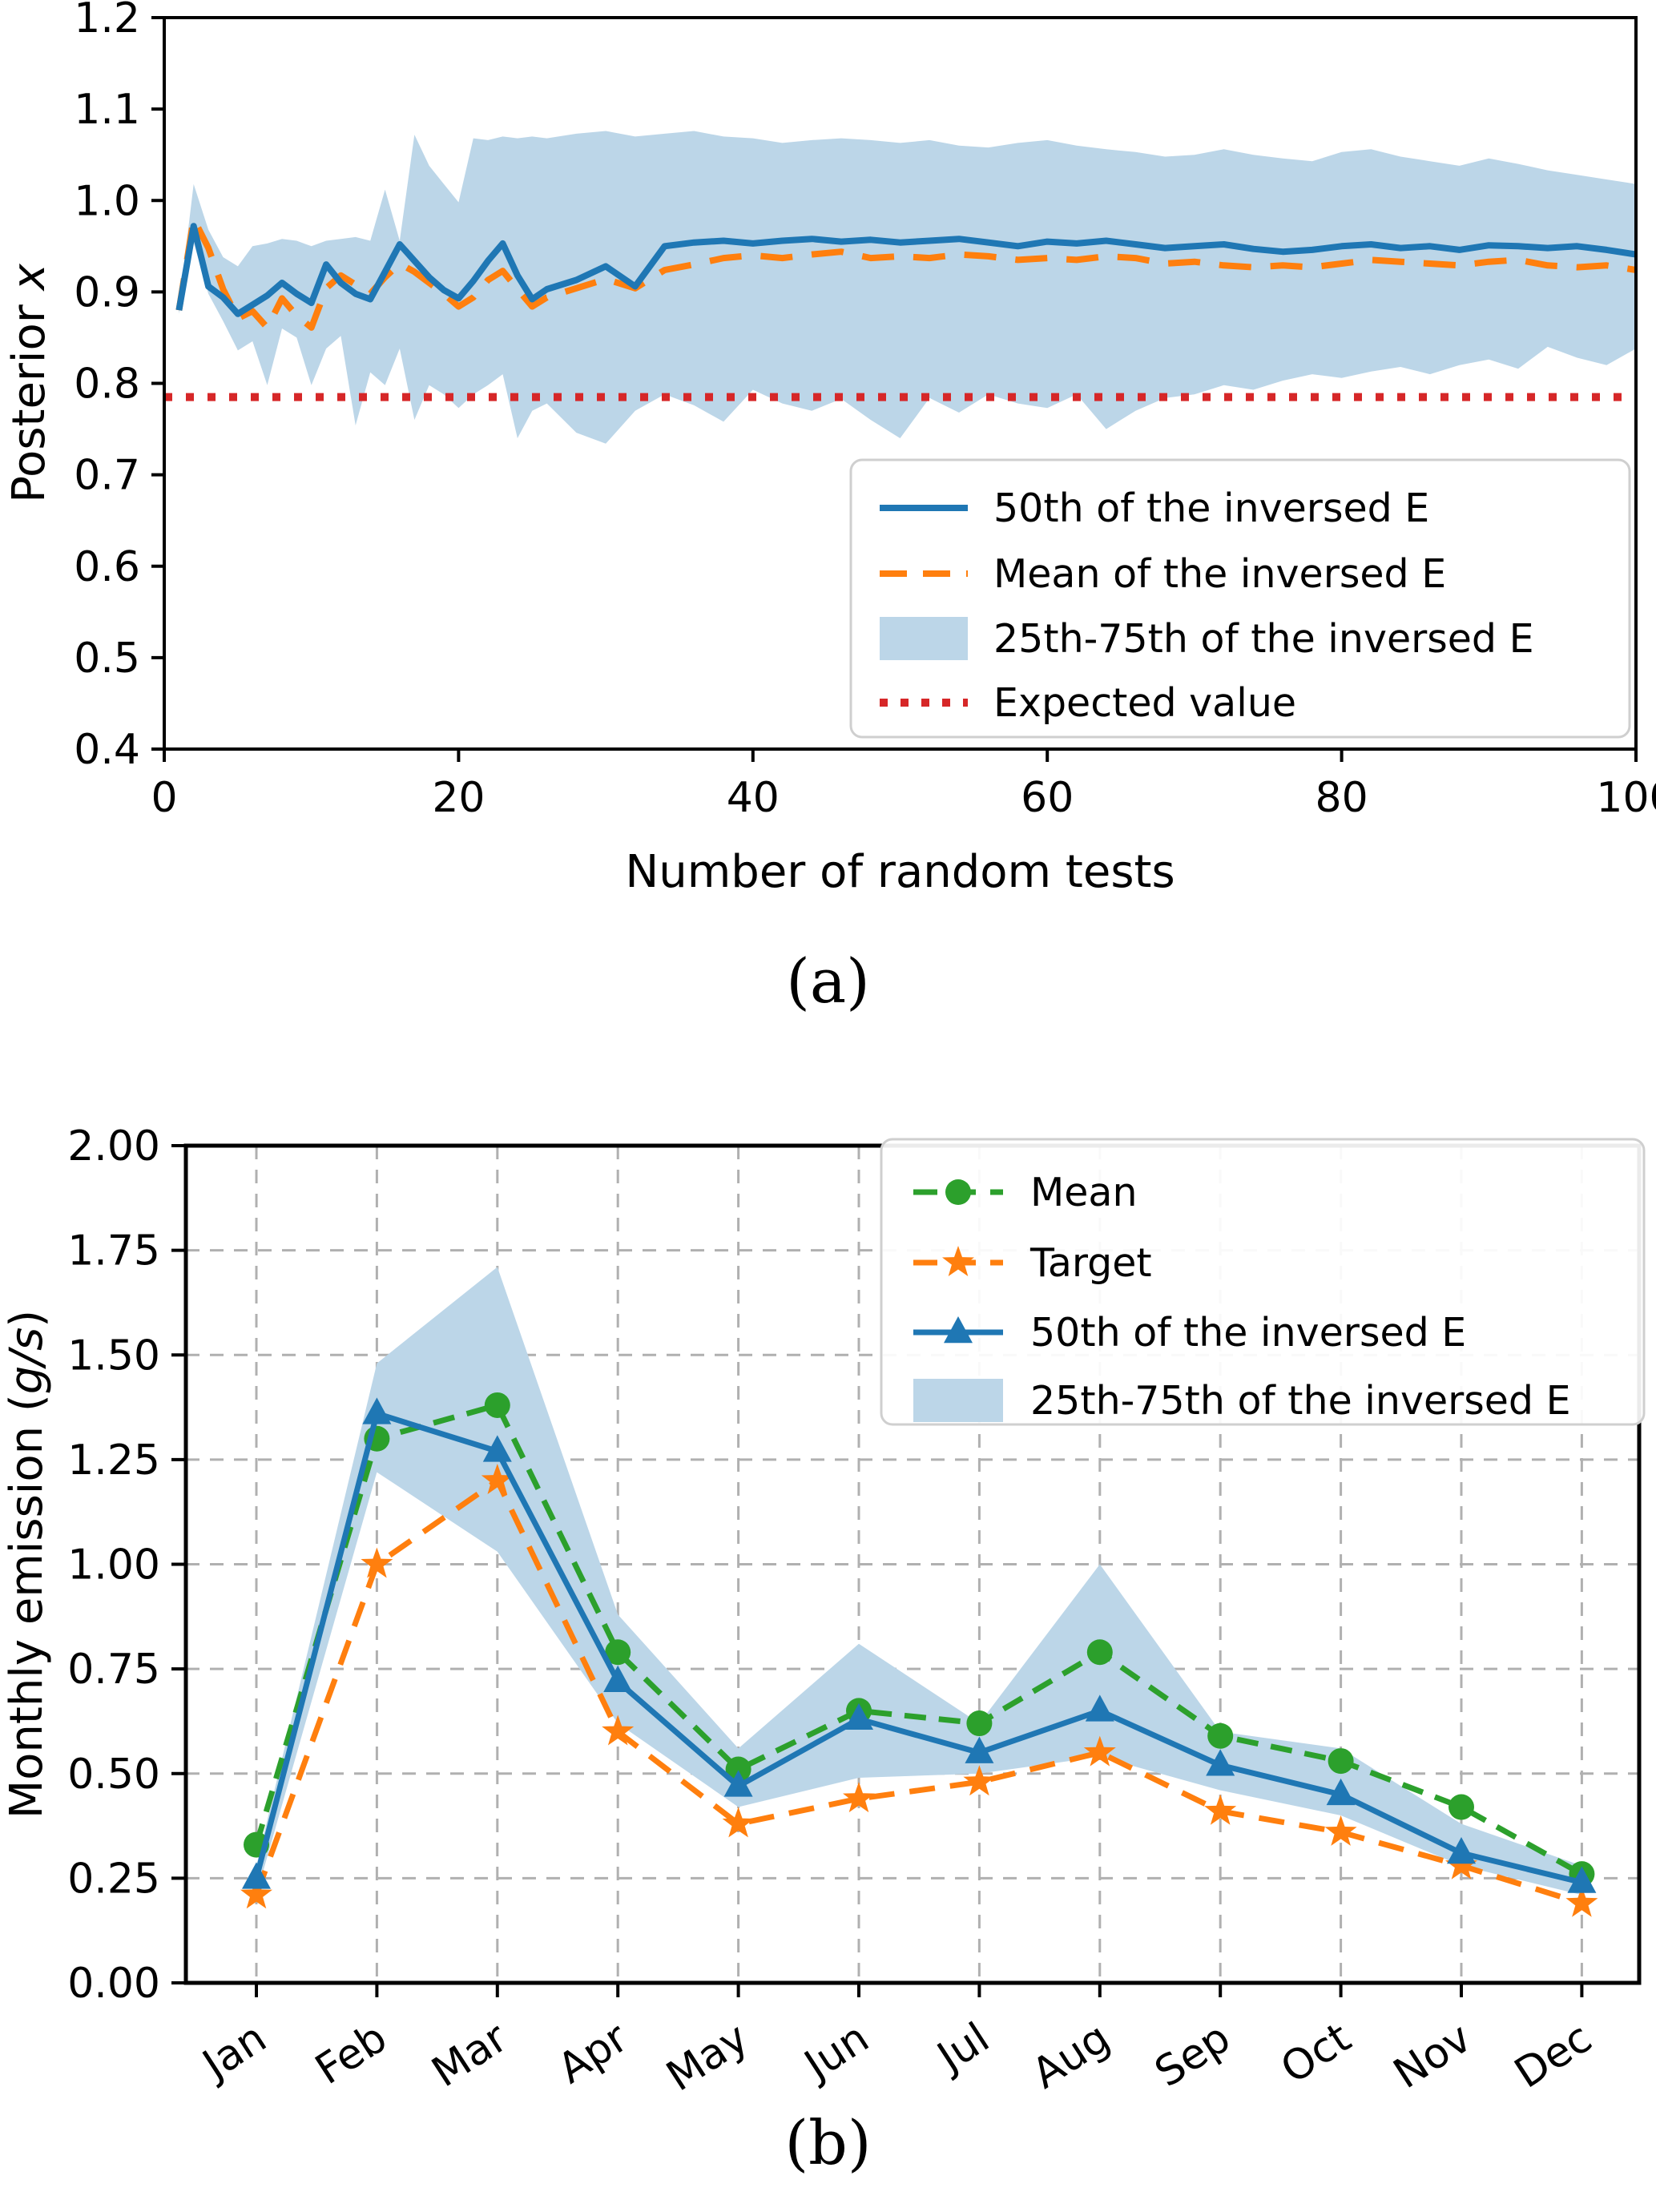 The image size is (1656, 2212). I want to click on caption-b: (b), so click(828, 2142).